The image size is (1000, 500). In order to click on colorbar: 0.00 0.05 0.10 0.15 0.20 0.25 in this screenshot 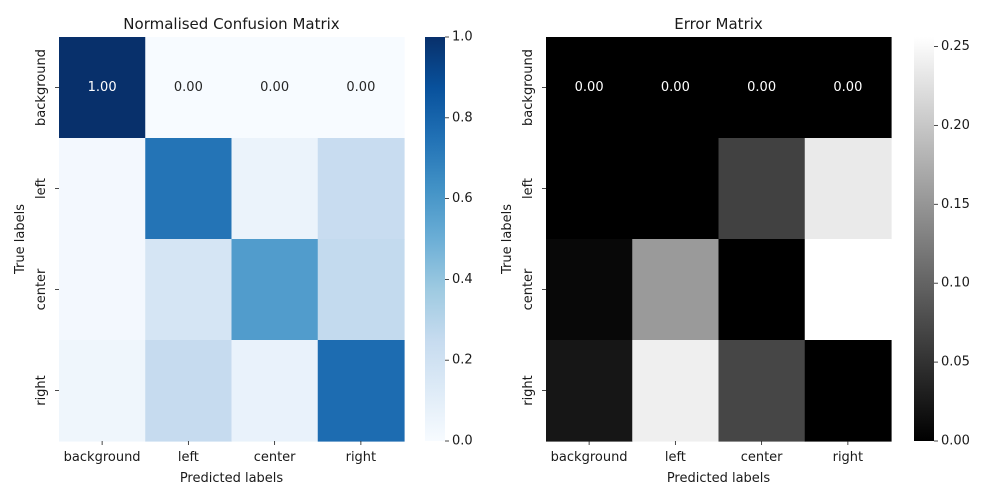, I will do `click(942, 243)`.